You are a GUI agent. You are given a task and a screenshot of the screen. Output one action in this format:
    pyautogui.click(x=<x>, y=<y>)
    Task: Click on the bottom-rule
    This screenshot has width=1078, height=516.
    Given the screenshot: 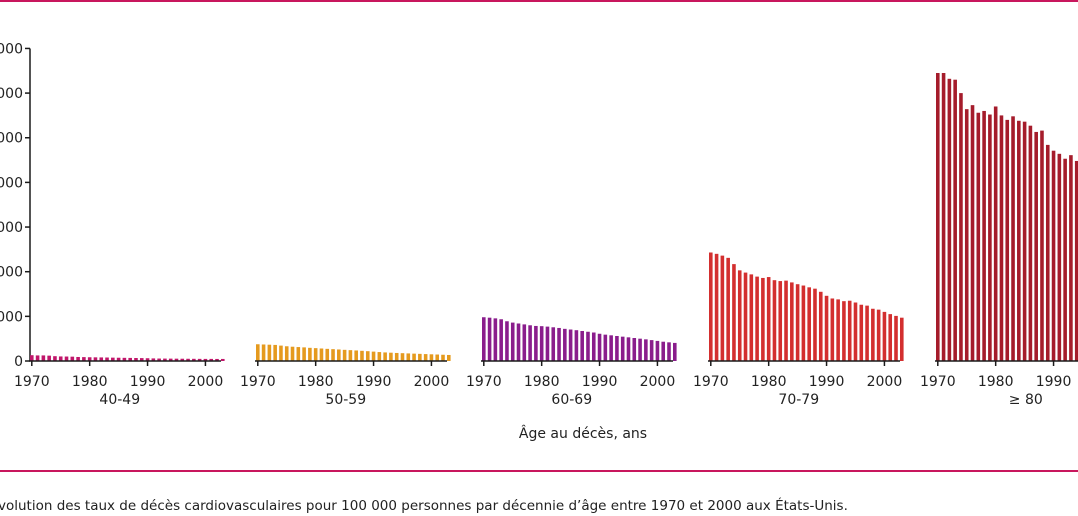 What is the action you would take?
    pyautogui.click(x=539, y=471)
    